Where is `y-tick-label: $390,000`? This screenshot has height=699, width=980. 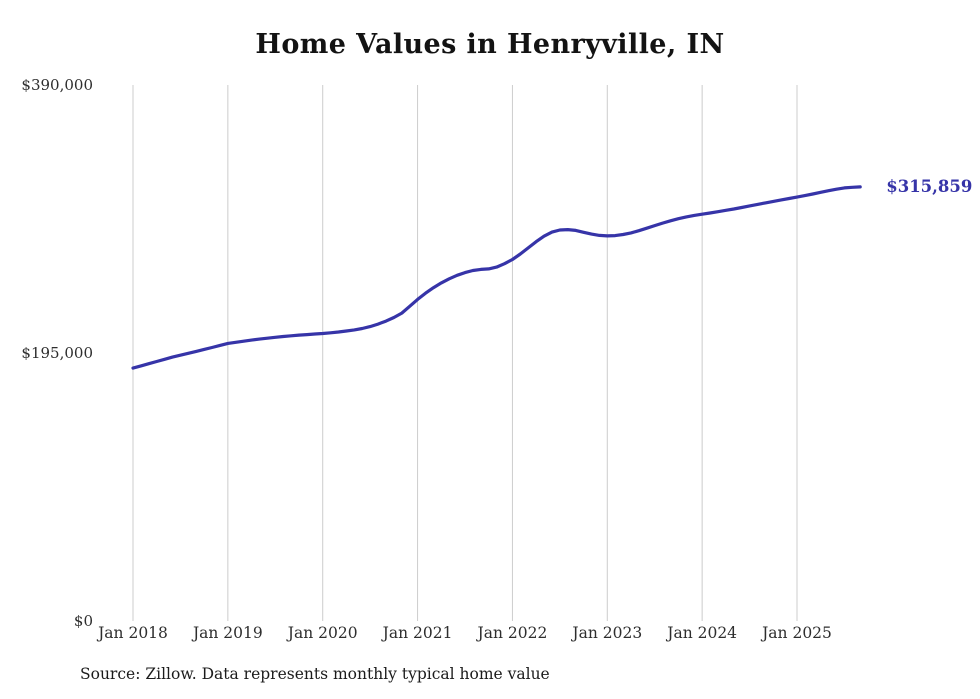 y-tick-label: $390,000 is located at coordinates (57, 85).